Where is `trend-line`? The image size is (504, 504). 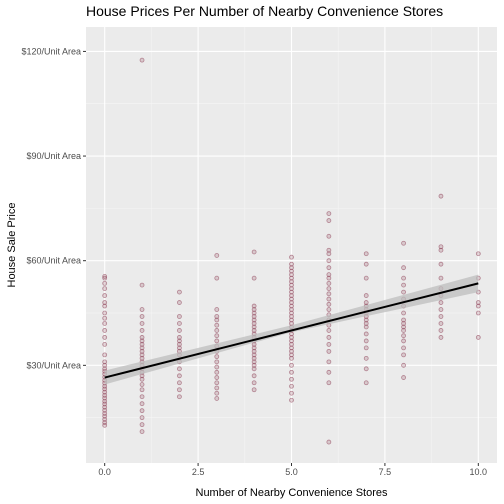
trend-line is located at coordinates (291, 330).